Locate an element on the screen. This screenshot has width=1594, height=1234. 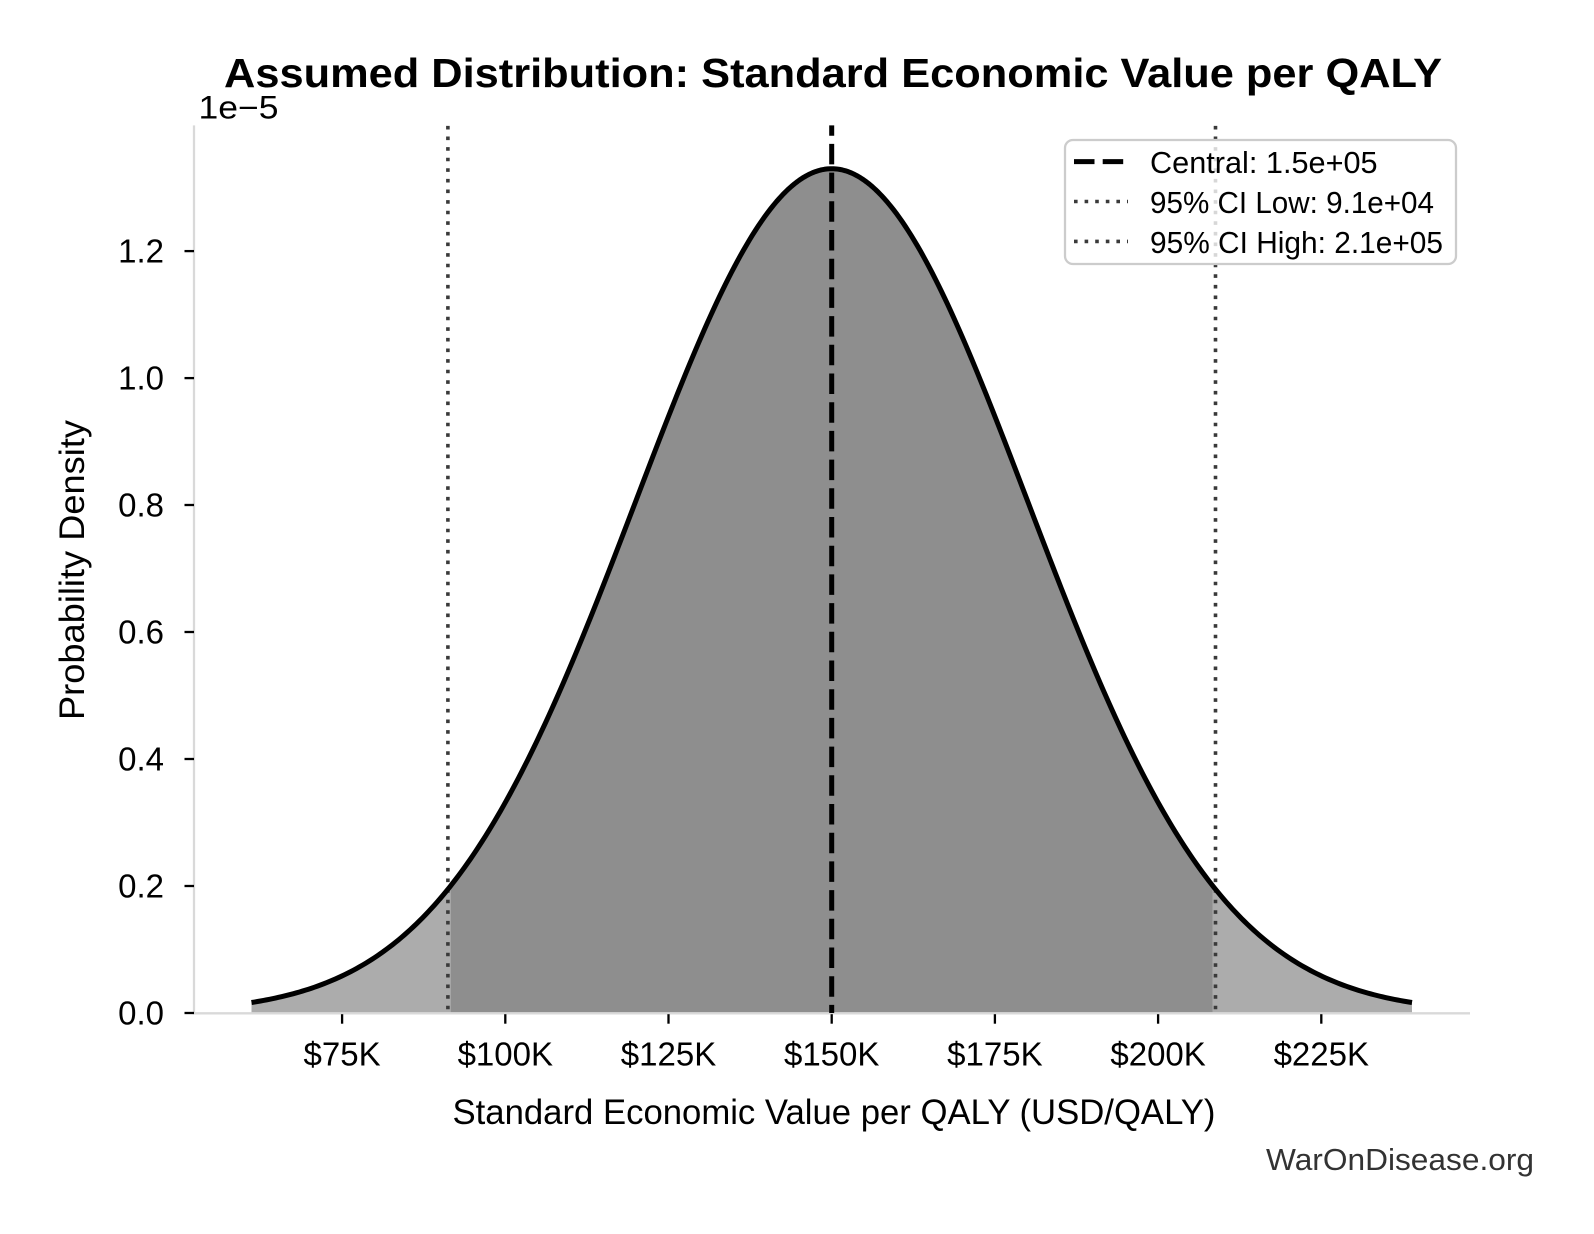
svg-text: 0.0 is located at coordinates (141, 1013).